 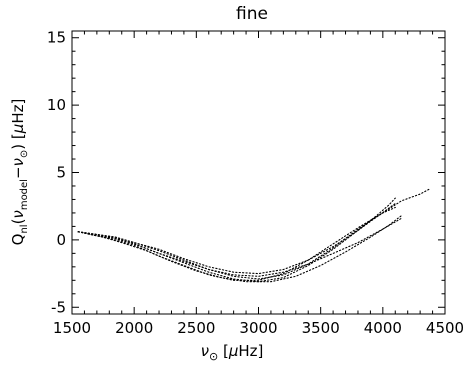 I want to click on chart-title: fine, so click(x=252, y=14).